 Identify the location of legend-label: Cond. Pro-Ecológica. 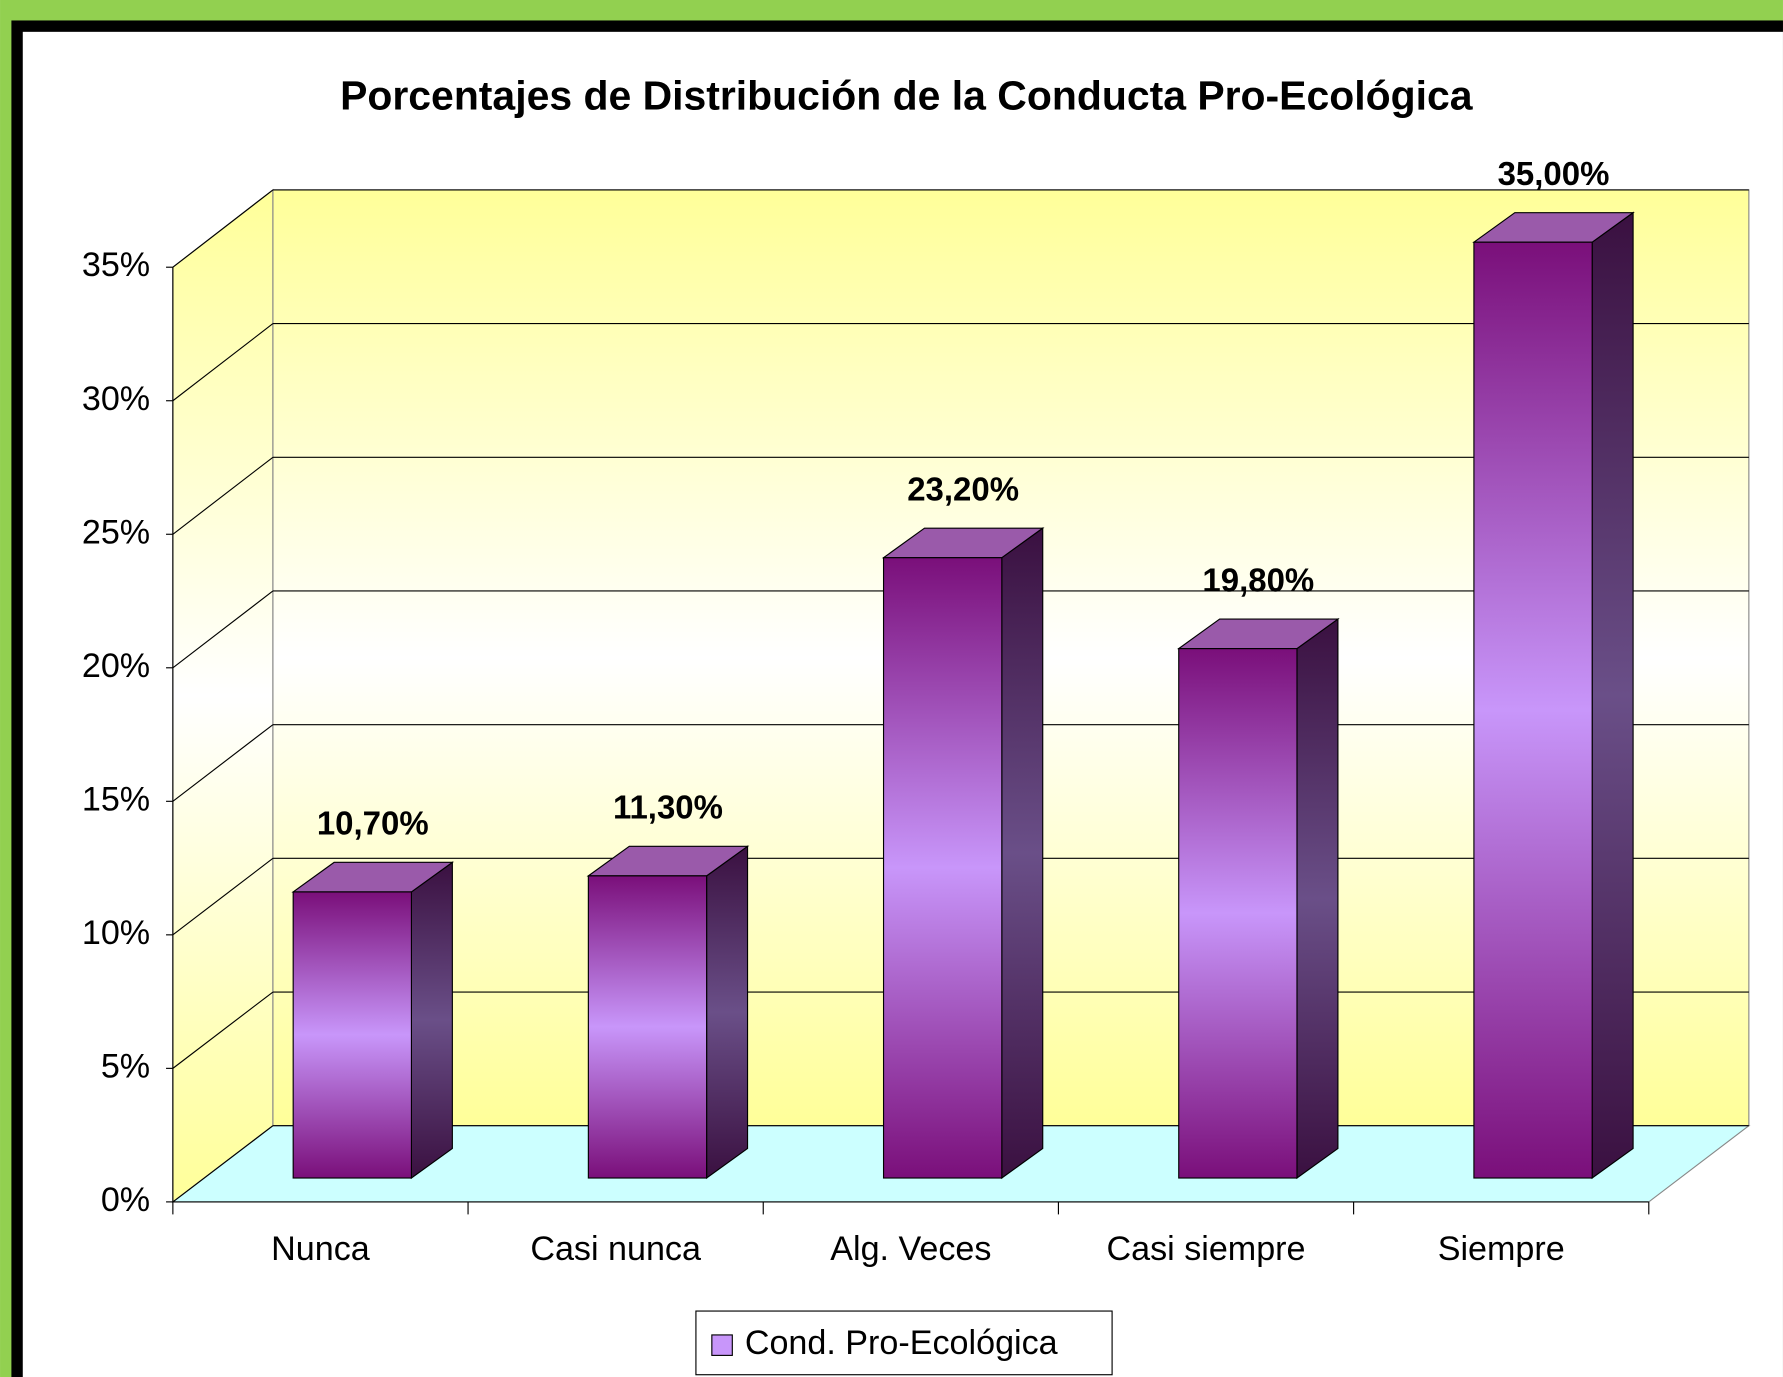
(901, 1343).